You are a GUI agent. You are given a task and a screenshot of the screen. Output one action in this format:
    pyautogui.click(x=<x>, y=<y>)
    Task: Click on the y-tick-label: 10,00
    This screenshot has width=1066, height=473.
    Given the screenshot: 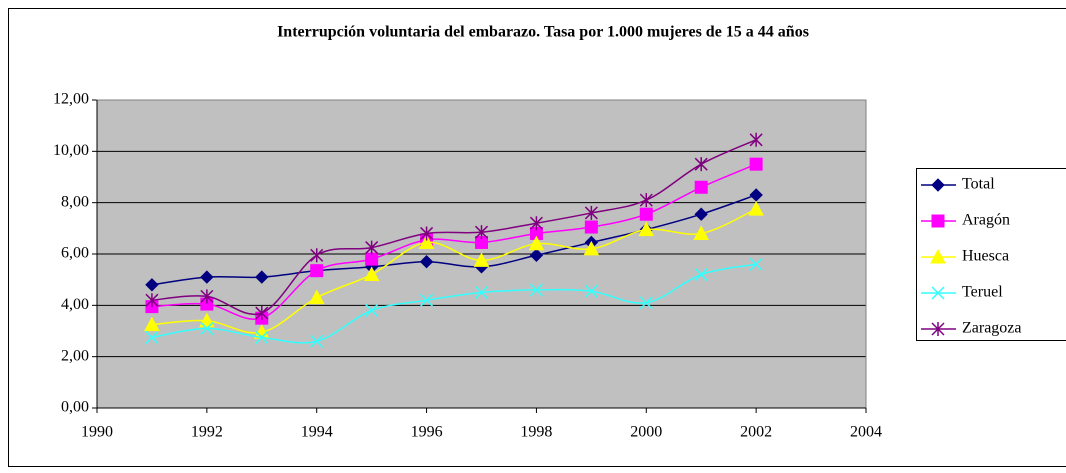 What is the action you would take?
    pyautogui.click(x=71, y=150)
    